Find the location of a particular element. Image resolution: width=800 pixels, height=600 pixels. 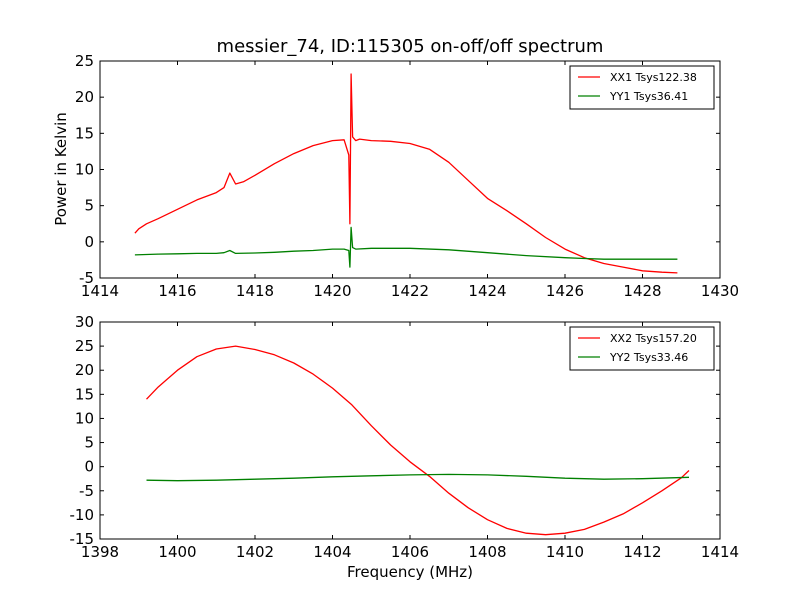

y-tick-label: 30 is located at coordinates (84, 322).